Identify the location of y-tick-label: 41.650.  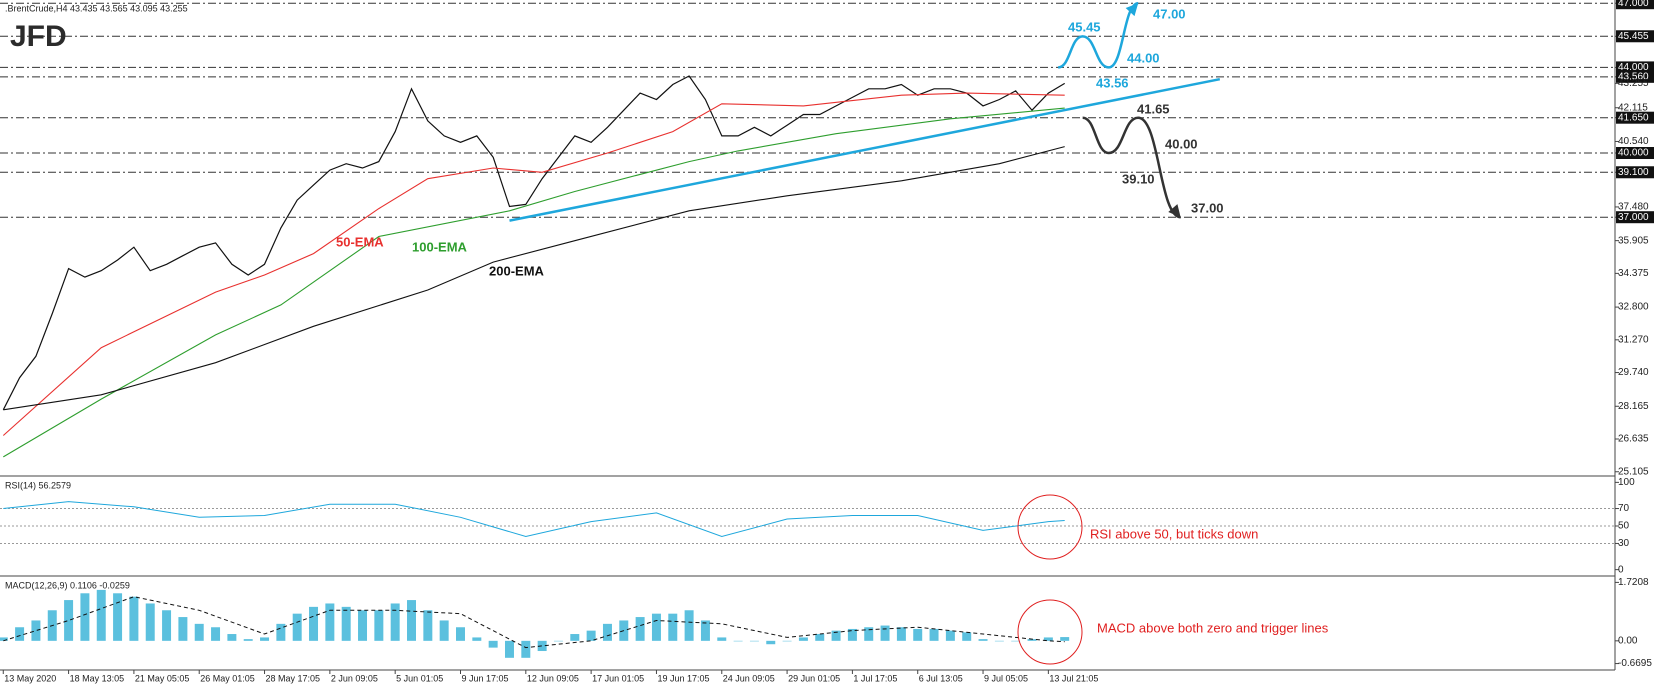
(1633, 117).